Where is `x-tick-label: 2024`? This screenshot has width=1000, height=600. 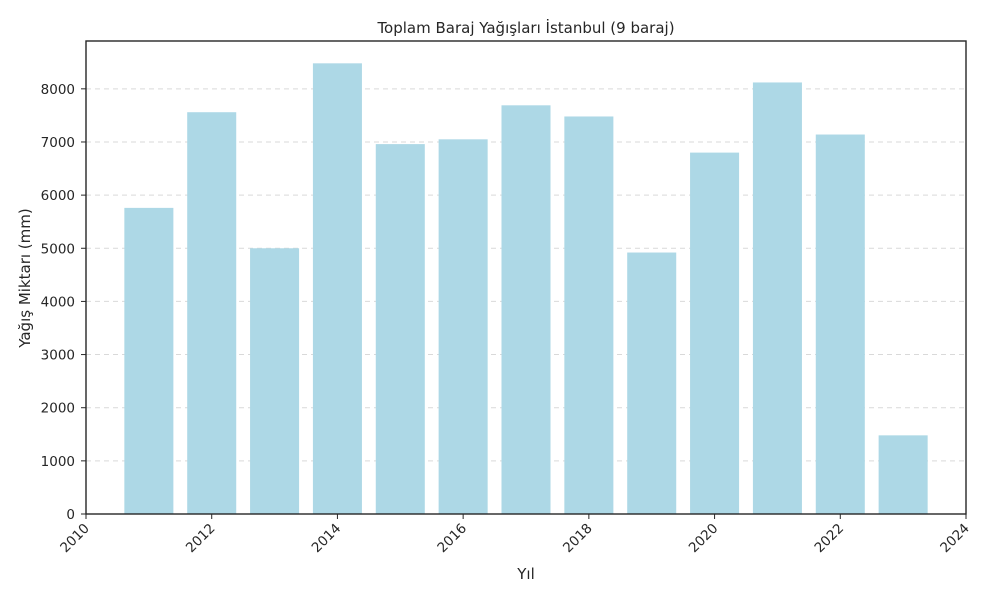
x-tick-label: 2024 is located at coordinates (955, 539).